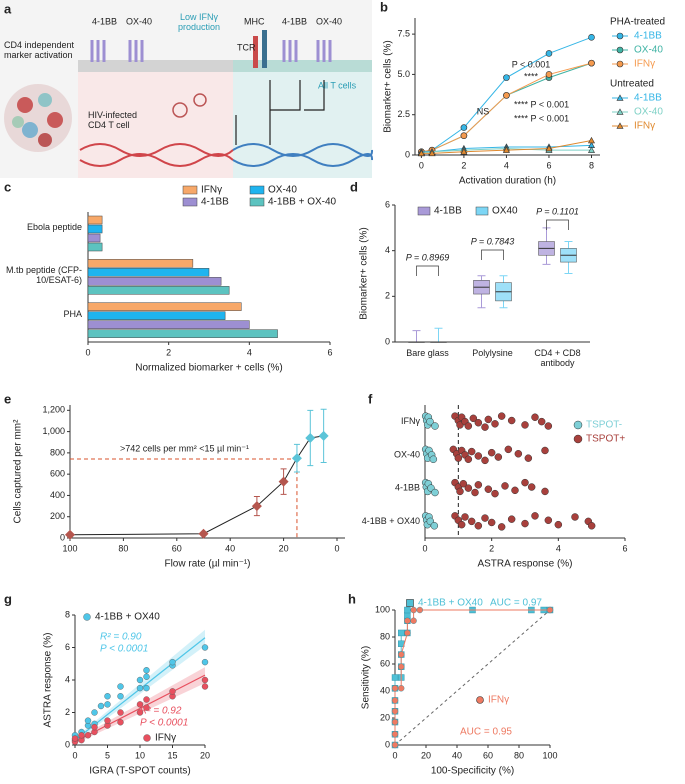 This screenshot has height=784, width=685. Describe the element at coordinates (516, 603) in the screenshot. I see `stat-label: AUC = 0.97` at that location.